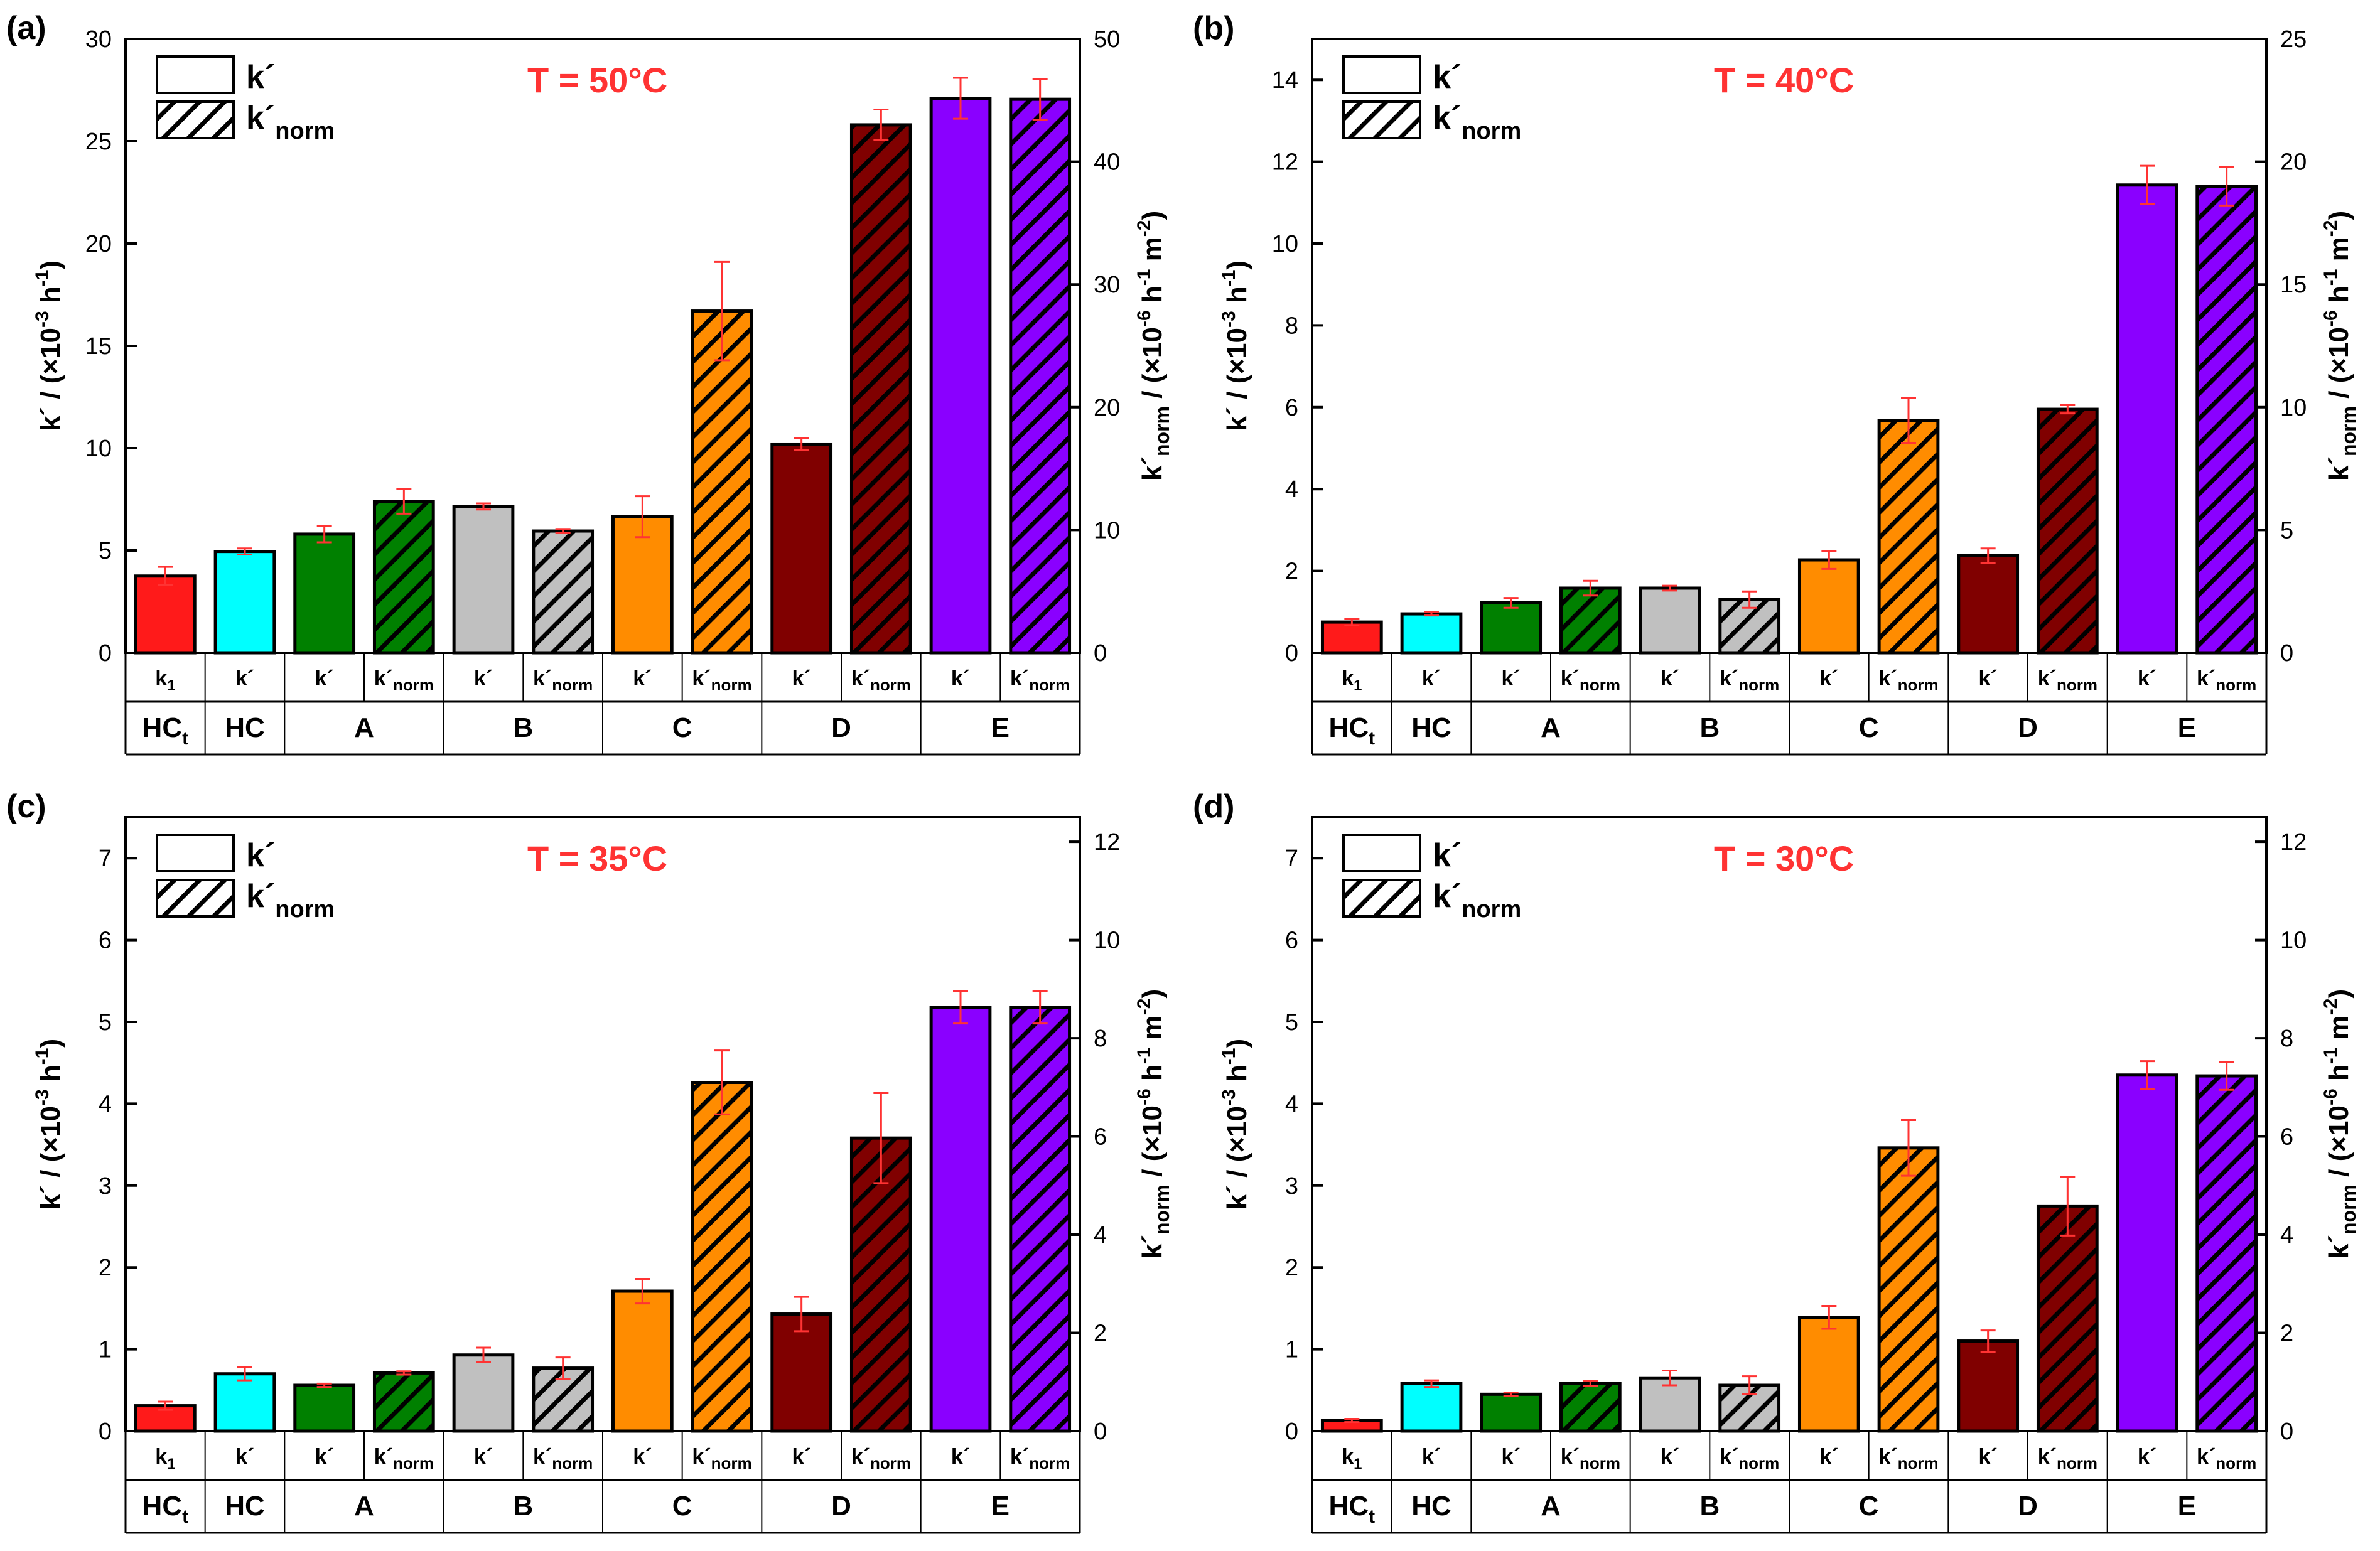  I want to click on y2-tick-label: 5, so click(2286, 530).